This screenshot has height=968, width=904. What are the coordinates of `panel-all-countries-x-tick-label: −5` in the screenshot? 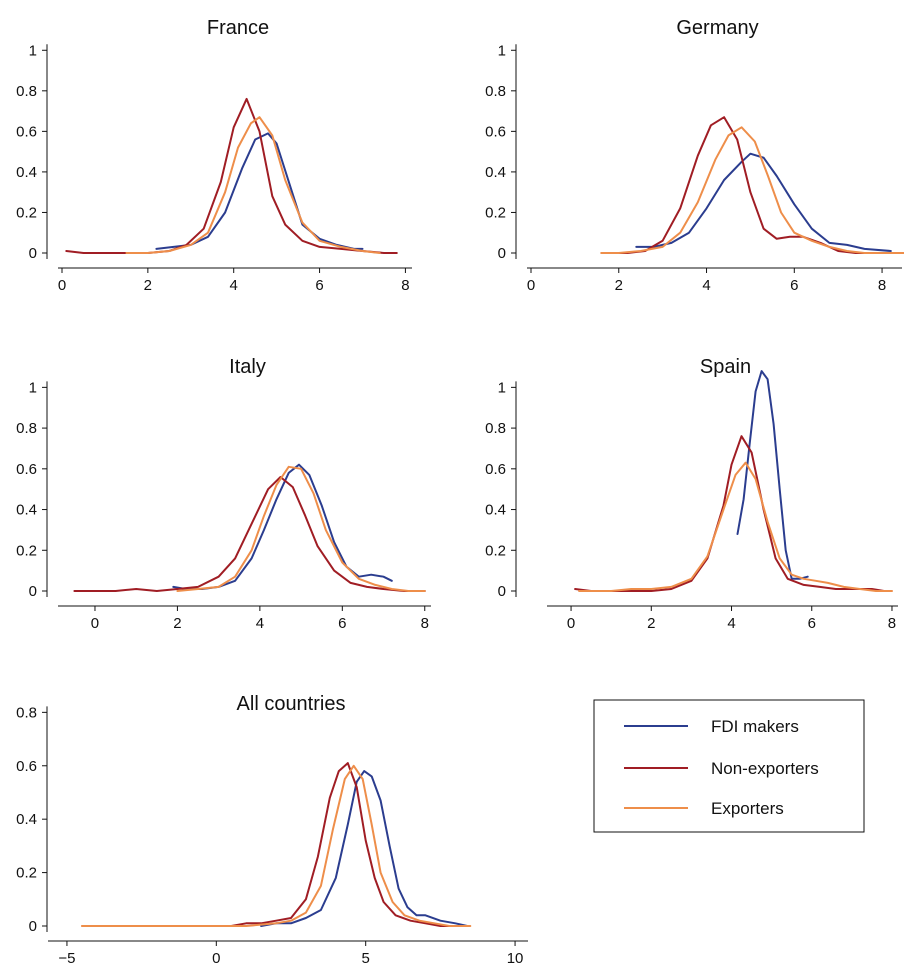 It's located at (66, 958).